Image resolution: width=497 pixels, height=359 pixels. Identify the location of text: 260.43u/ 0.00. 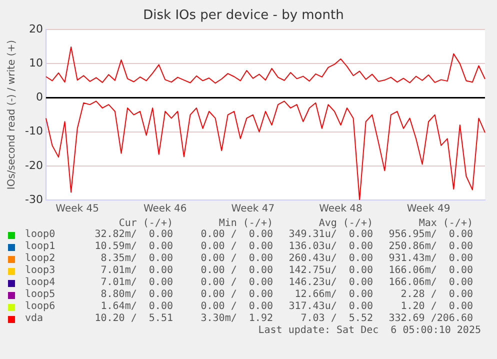
(330, 259).